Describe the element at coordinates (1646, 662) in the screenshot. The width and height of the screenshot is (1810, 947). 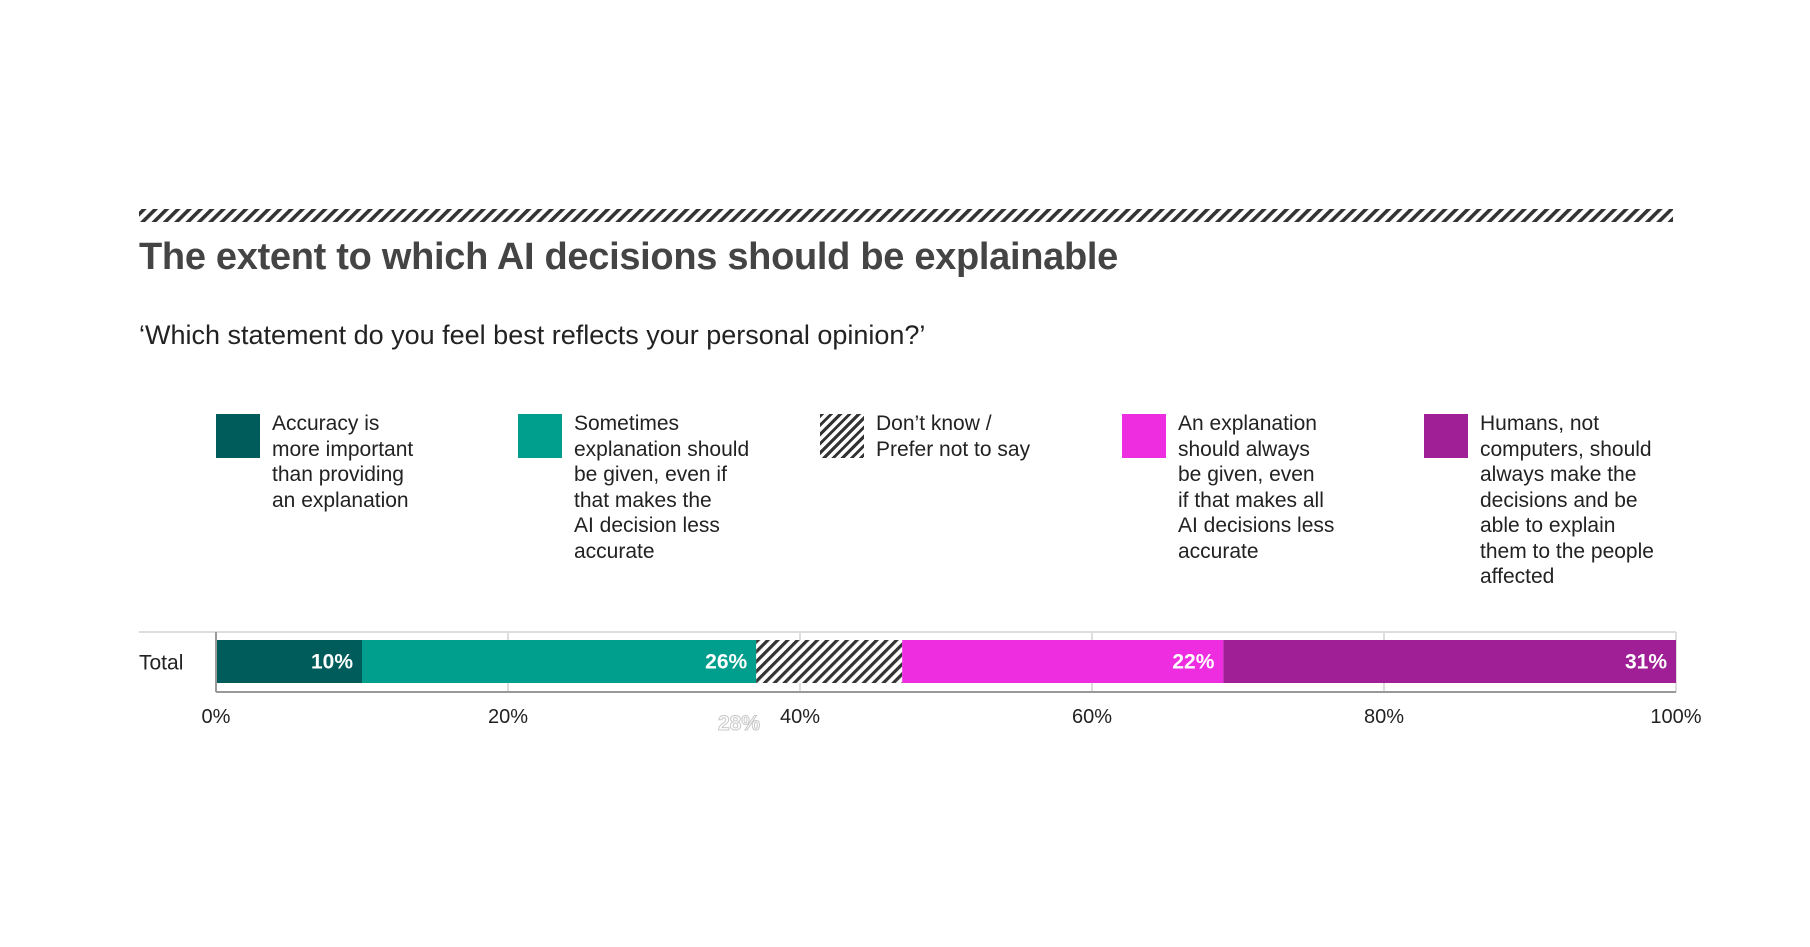
I see `data-label-4: 31%` at that location.